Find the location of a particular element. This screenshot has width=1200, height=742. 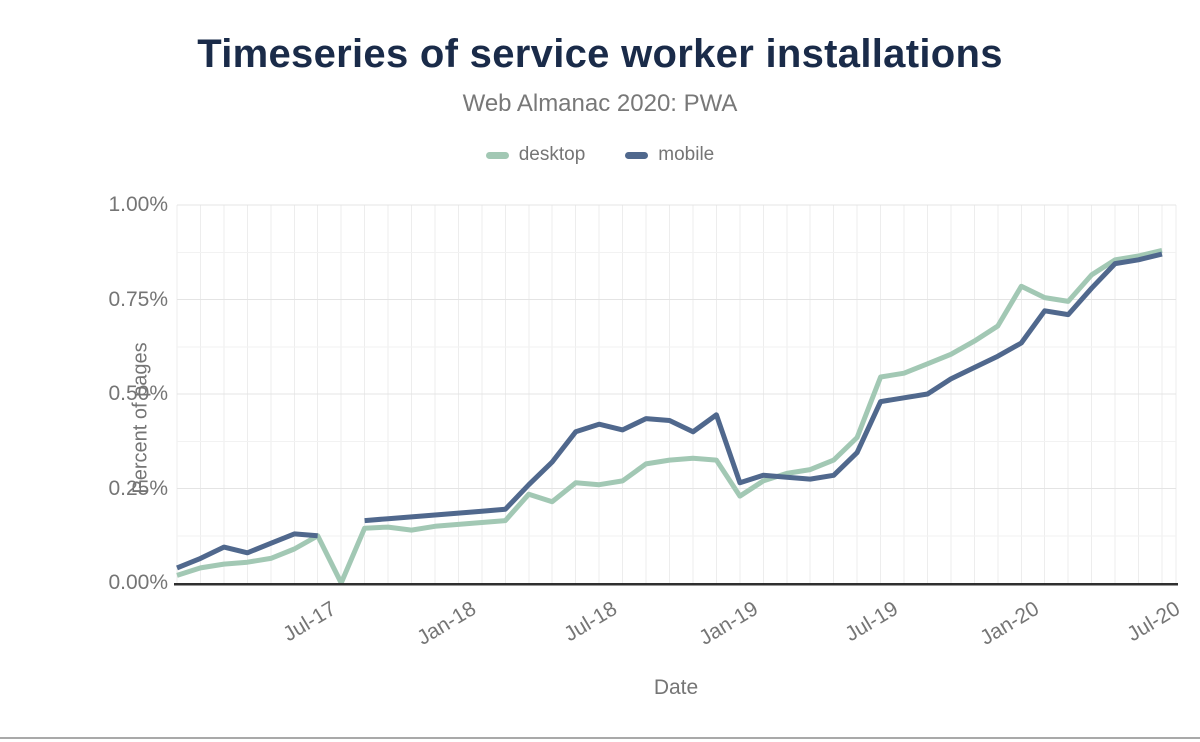

legend-label-desktop: desktop is located at coordinates (552, 154).